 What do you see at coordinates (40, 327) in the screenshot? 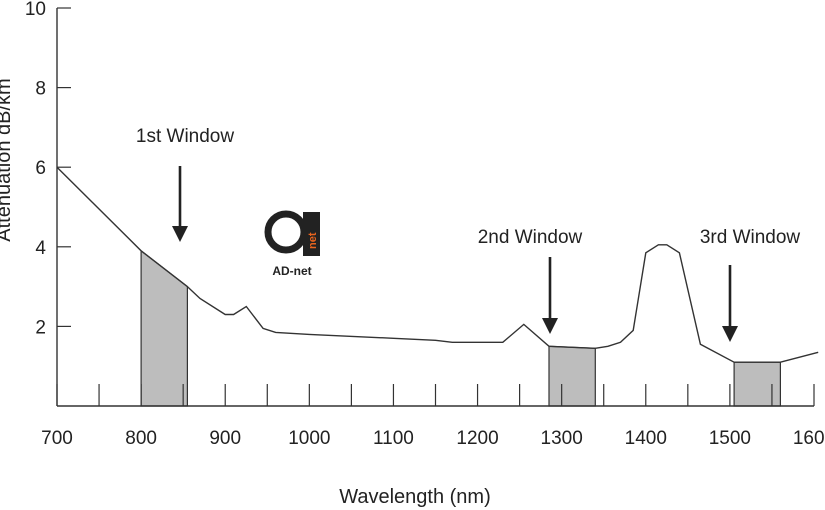
I see `y-tick-label: 2` at bounding box center [40, 327].